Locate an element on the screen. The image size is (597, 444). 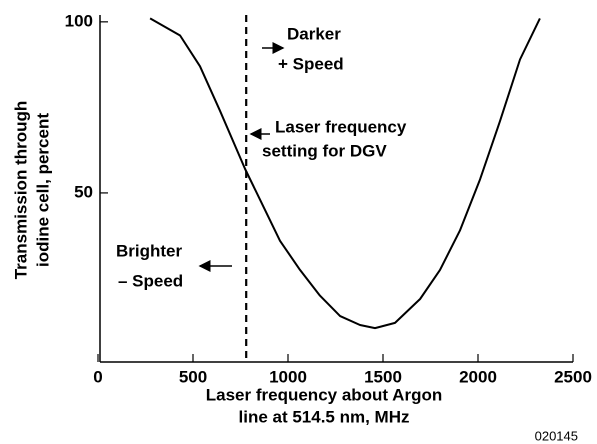
figure-id: 020145 is located at coordinates (556, 435).